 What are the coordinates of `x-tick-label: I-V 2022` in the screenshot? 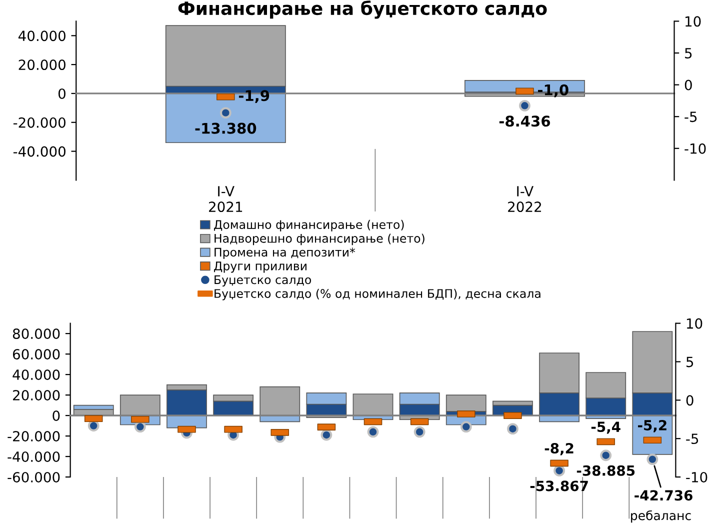 It's located at (524, 199).